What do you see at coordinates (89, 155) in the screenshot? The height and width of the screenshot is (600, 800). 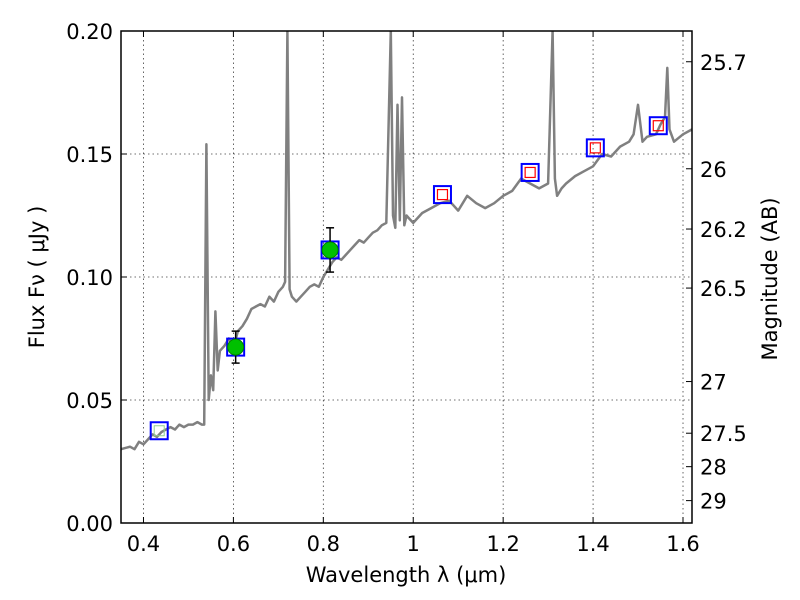 I see `y-tick-label: 0.15` at bounding box center [89, 155].